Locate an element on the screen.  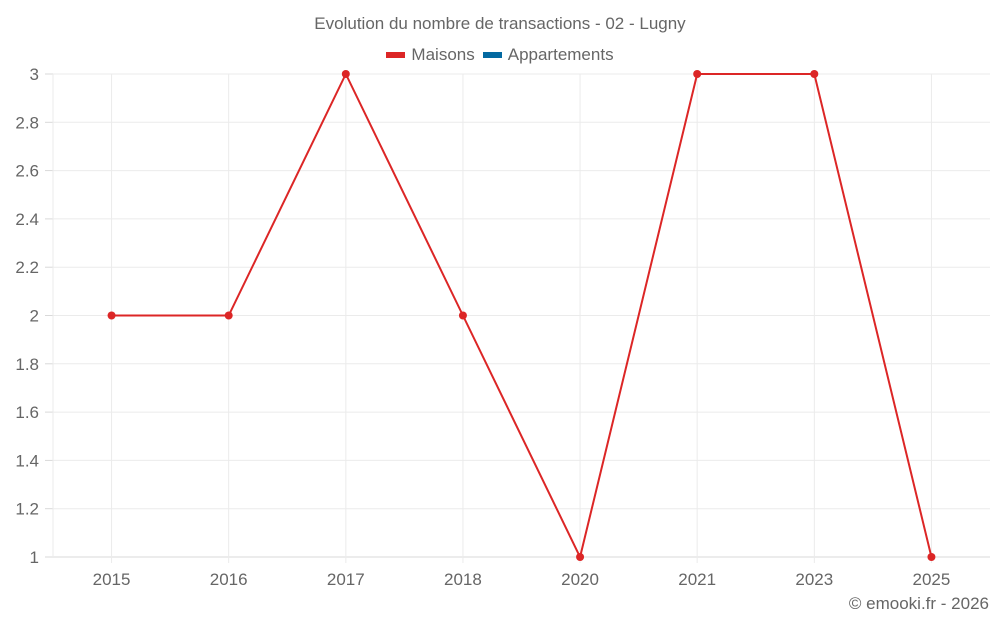
y-tick-label: 3 is located at coordinates (34, 74).